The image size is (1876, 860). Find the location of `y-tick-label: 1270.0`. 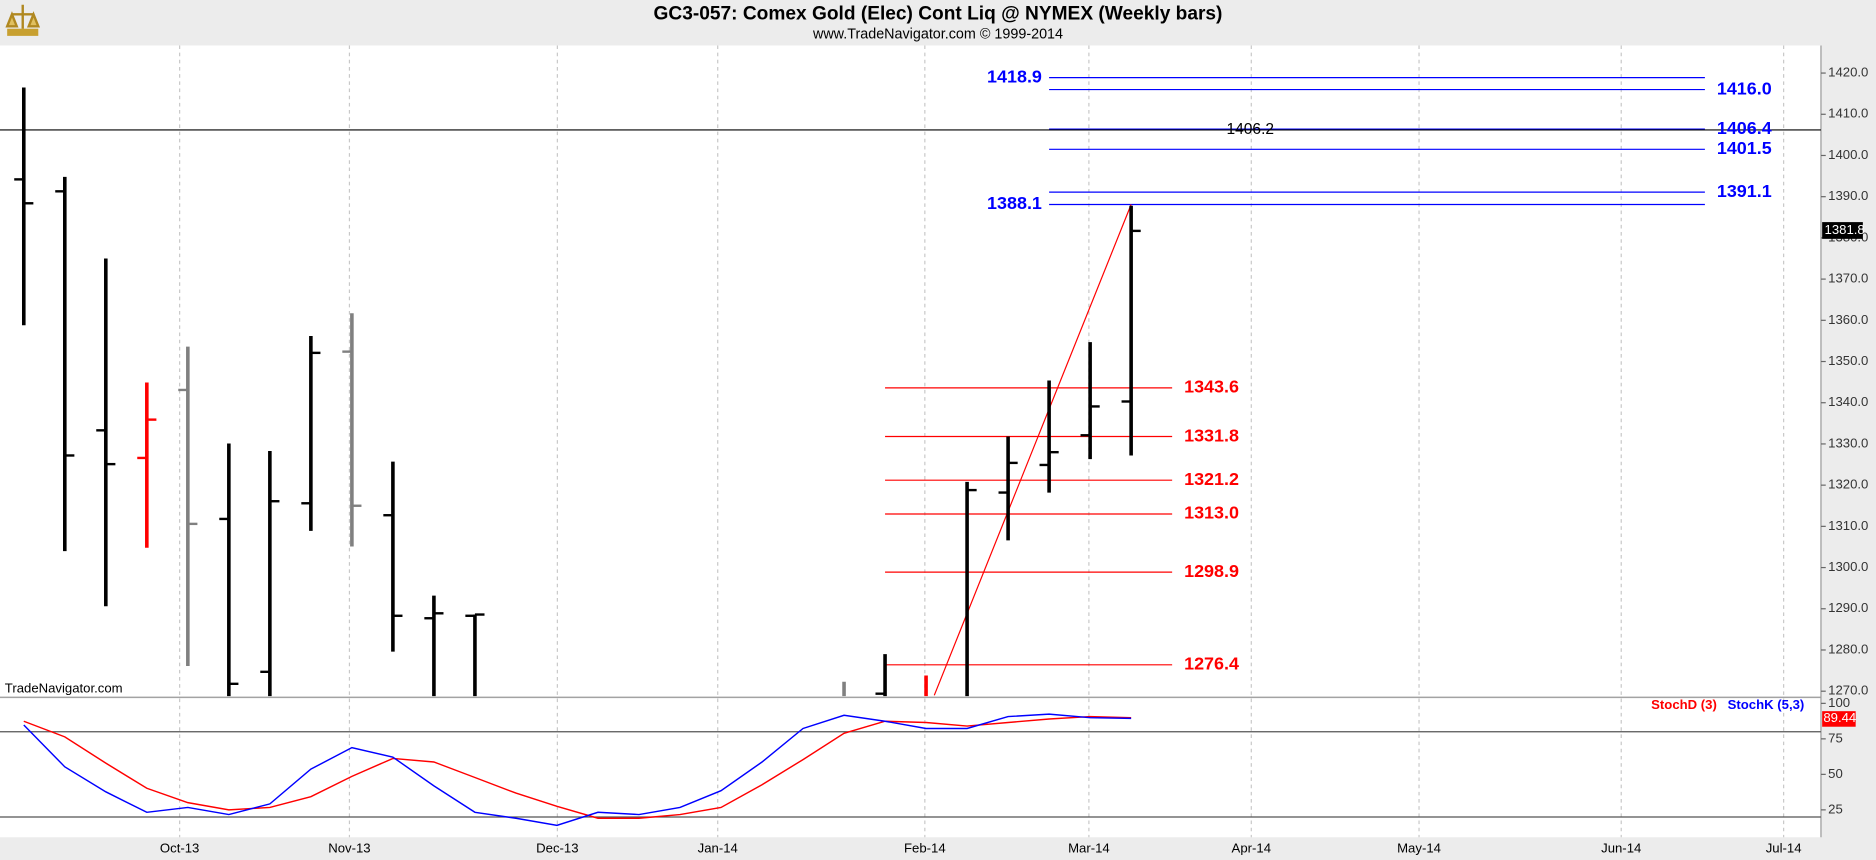

y-tick-label: 1270.0 is located at coordinates (1848, 690).